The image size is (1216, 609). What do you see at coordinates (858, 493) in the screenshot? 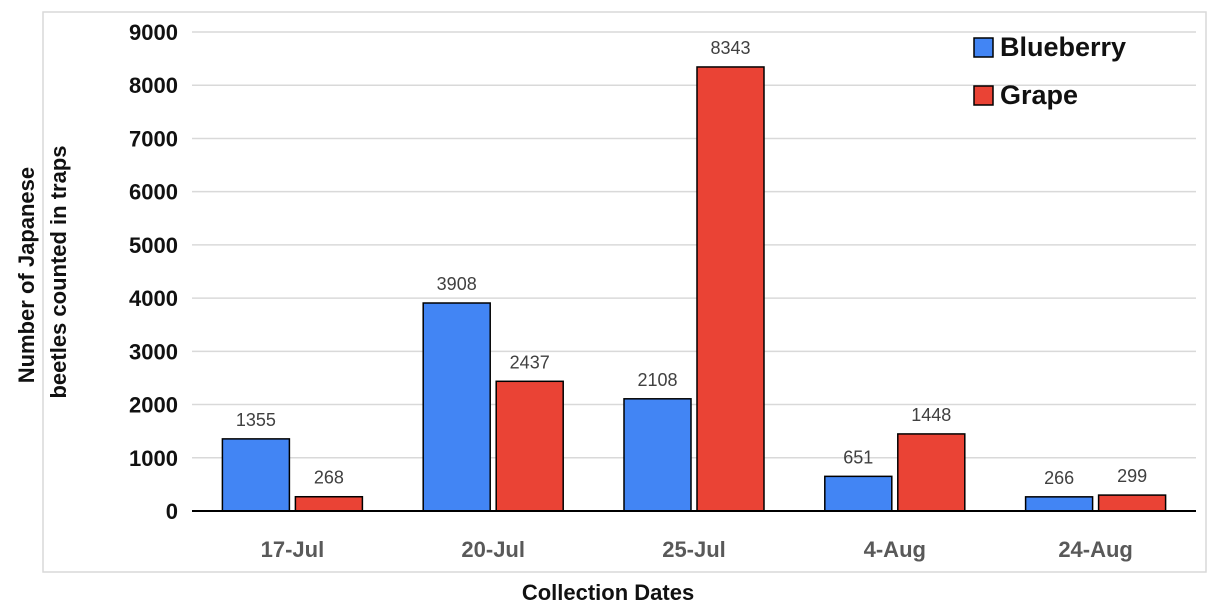
I see `bar-blueberry-4-aug` at bounding box center [858, 493].